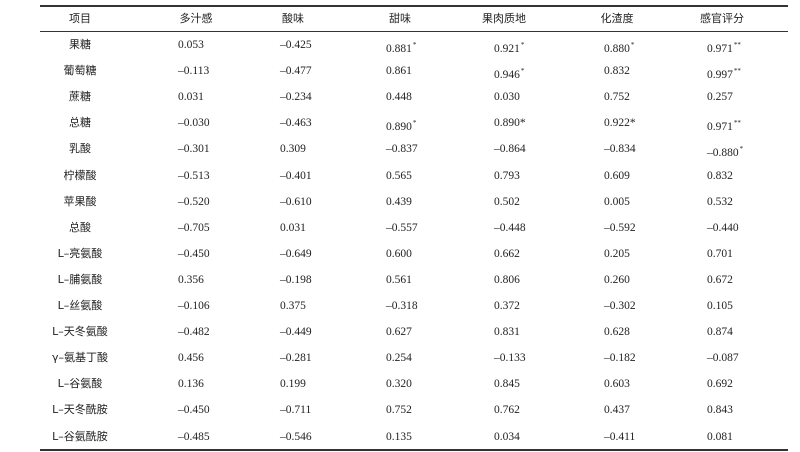 The height and width of the screenshot is (452, 800). I want to click on table-cell: –0.834, so click(620, 149).